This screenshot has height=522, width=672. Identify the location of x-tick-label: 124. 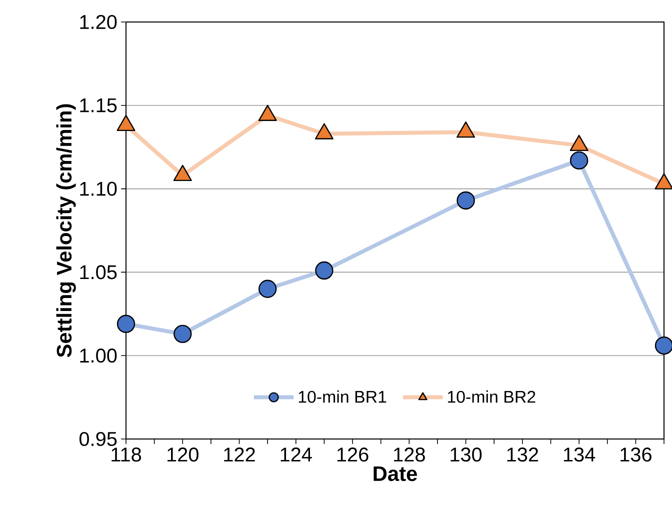
(296, 455).